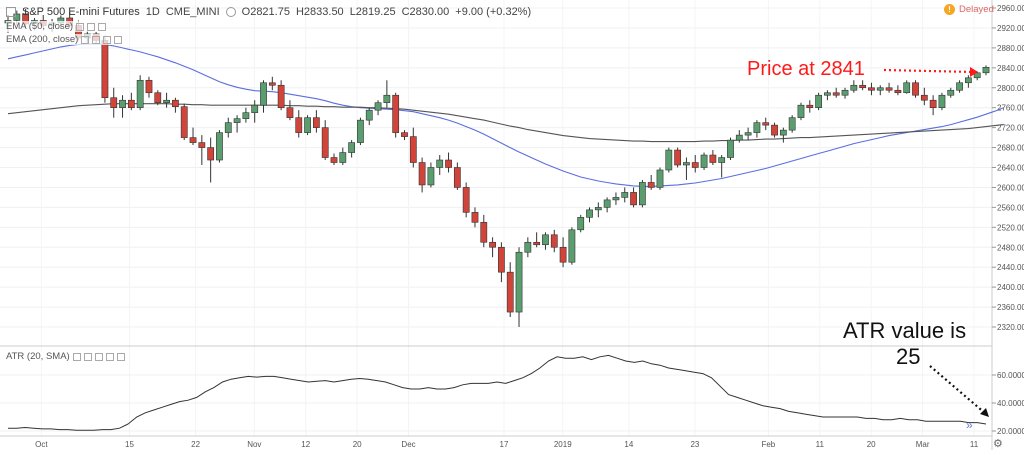 This screenshot has height=450, width=1024. What do you see at coordinates (1010, 68) in the screenshot?
I see `y-tick-label: 2840.00` at bounding box center [1010, 68].